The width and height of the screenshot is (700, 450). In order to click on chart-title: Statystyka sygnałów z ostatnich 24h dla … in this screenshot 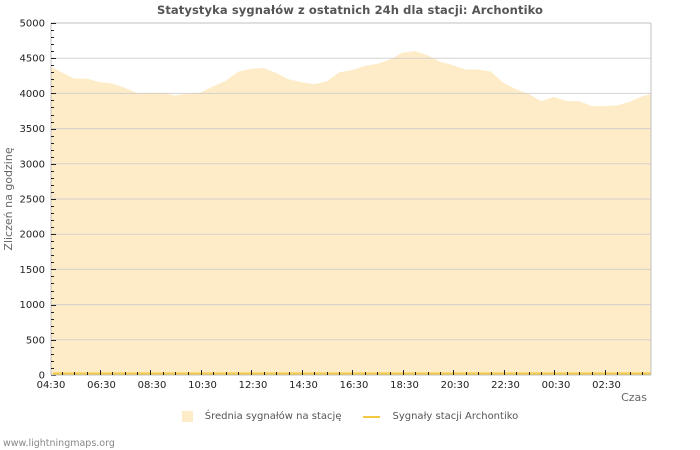, I will do `click(350, 10)`.